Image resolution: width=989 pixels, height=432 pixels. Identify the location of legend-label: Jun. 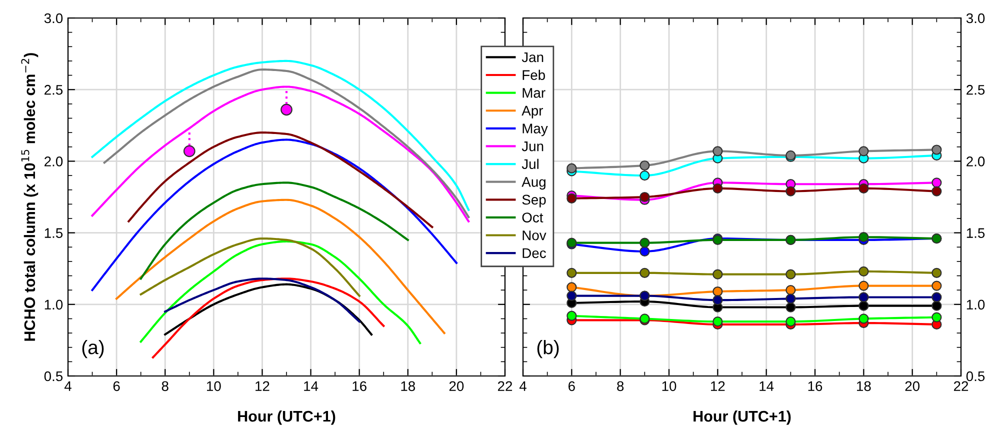
(533, 147).